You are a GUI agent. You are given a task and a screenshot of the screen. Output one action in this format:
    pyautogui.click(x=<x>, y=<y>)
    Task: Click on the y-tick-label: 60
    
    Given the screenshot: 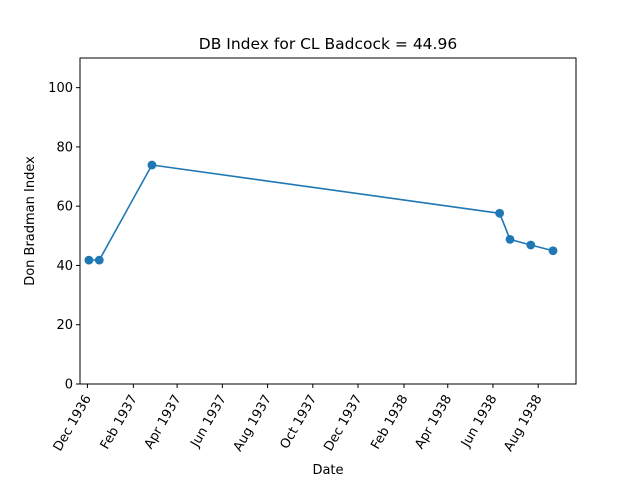 What is the action you would take?
    pyautogui.click(x=64, y=207)
    